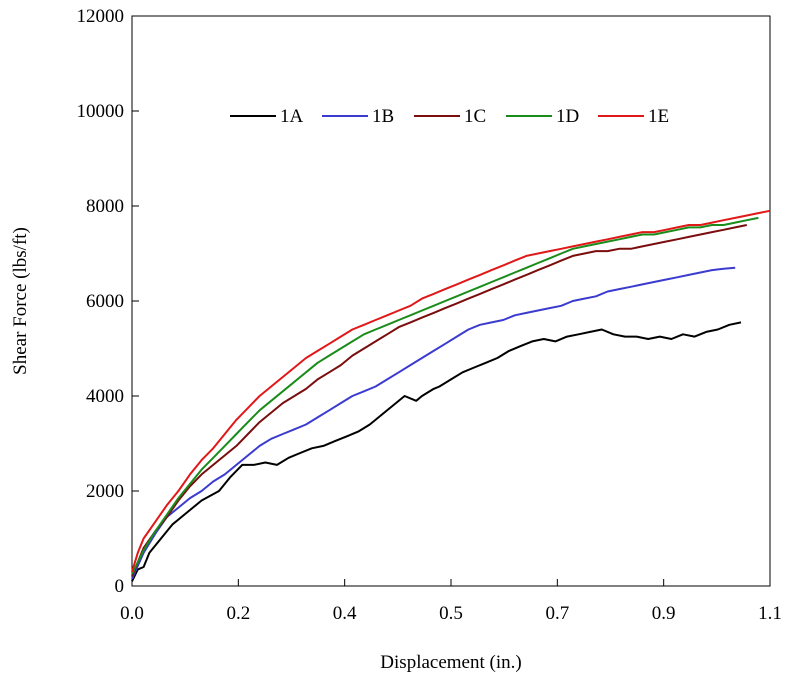 This screenshot has height=681, width=785. Describe the element at coordinates (567, 116) in the screenshot. I see `legend-label-1d: 1D` at that location.